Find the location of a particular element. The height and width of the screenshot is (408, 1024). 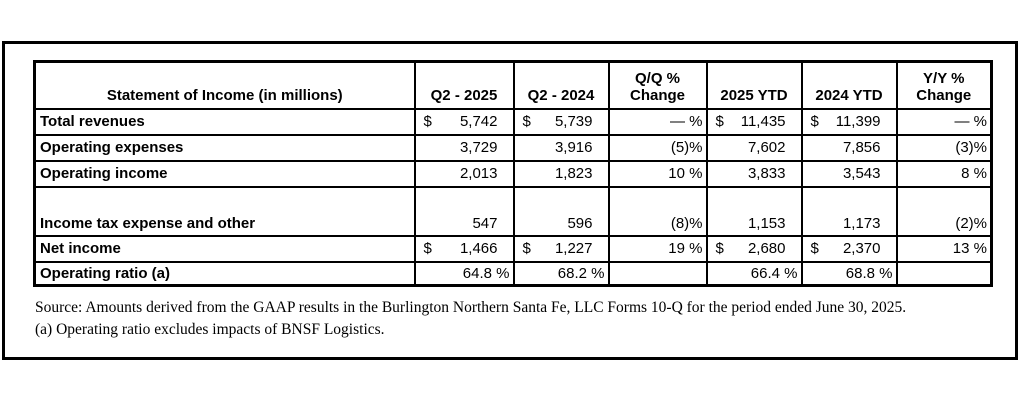

row-label: Operating ratio (a) is located at coordinates (224, 273).